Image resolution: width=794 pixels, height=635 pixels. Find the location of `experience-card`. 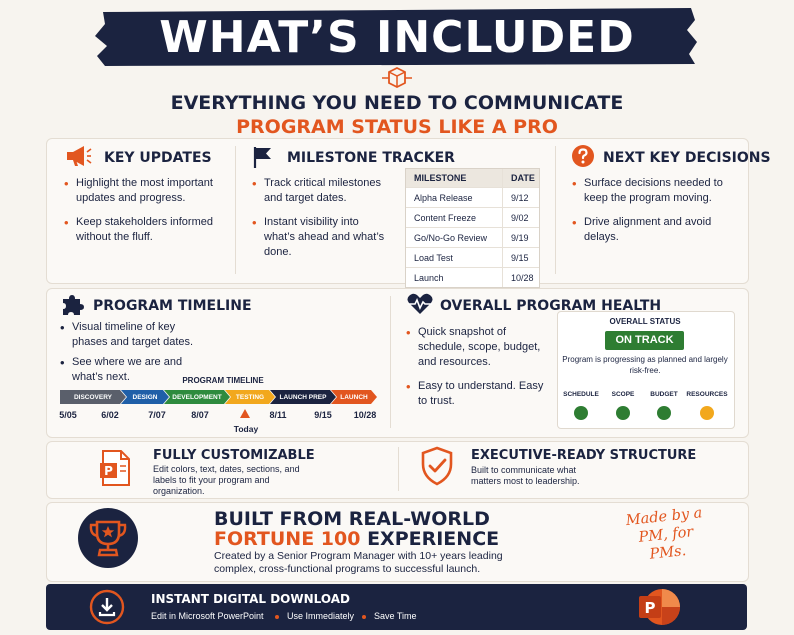

experience-card is located at coordinates (397, 542).